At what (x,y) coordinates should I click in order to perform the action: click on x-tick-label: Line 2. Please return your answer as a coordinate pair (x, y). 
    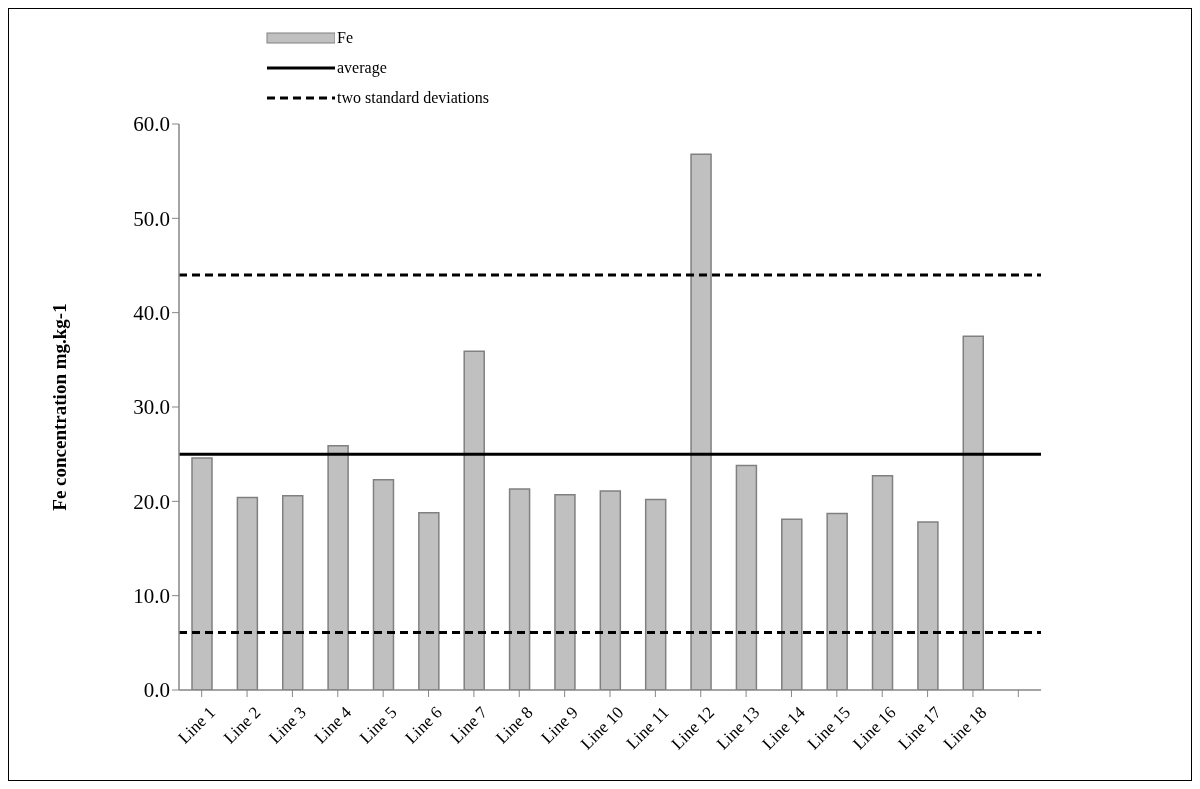
    Looking at the image, I should click on (242, 725).